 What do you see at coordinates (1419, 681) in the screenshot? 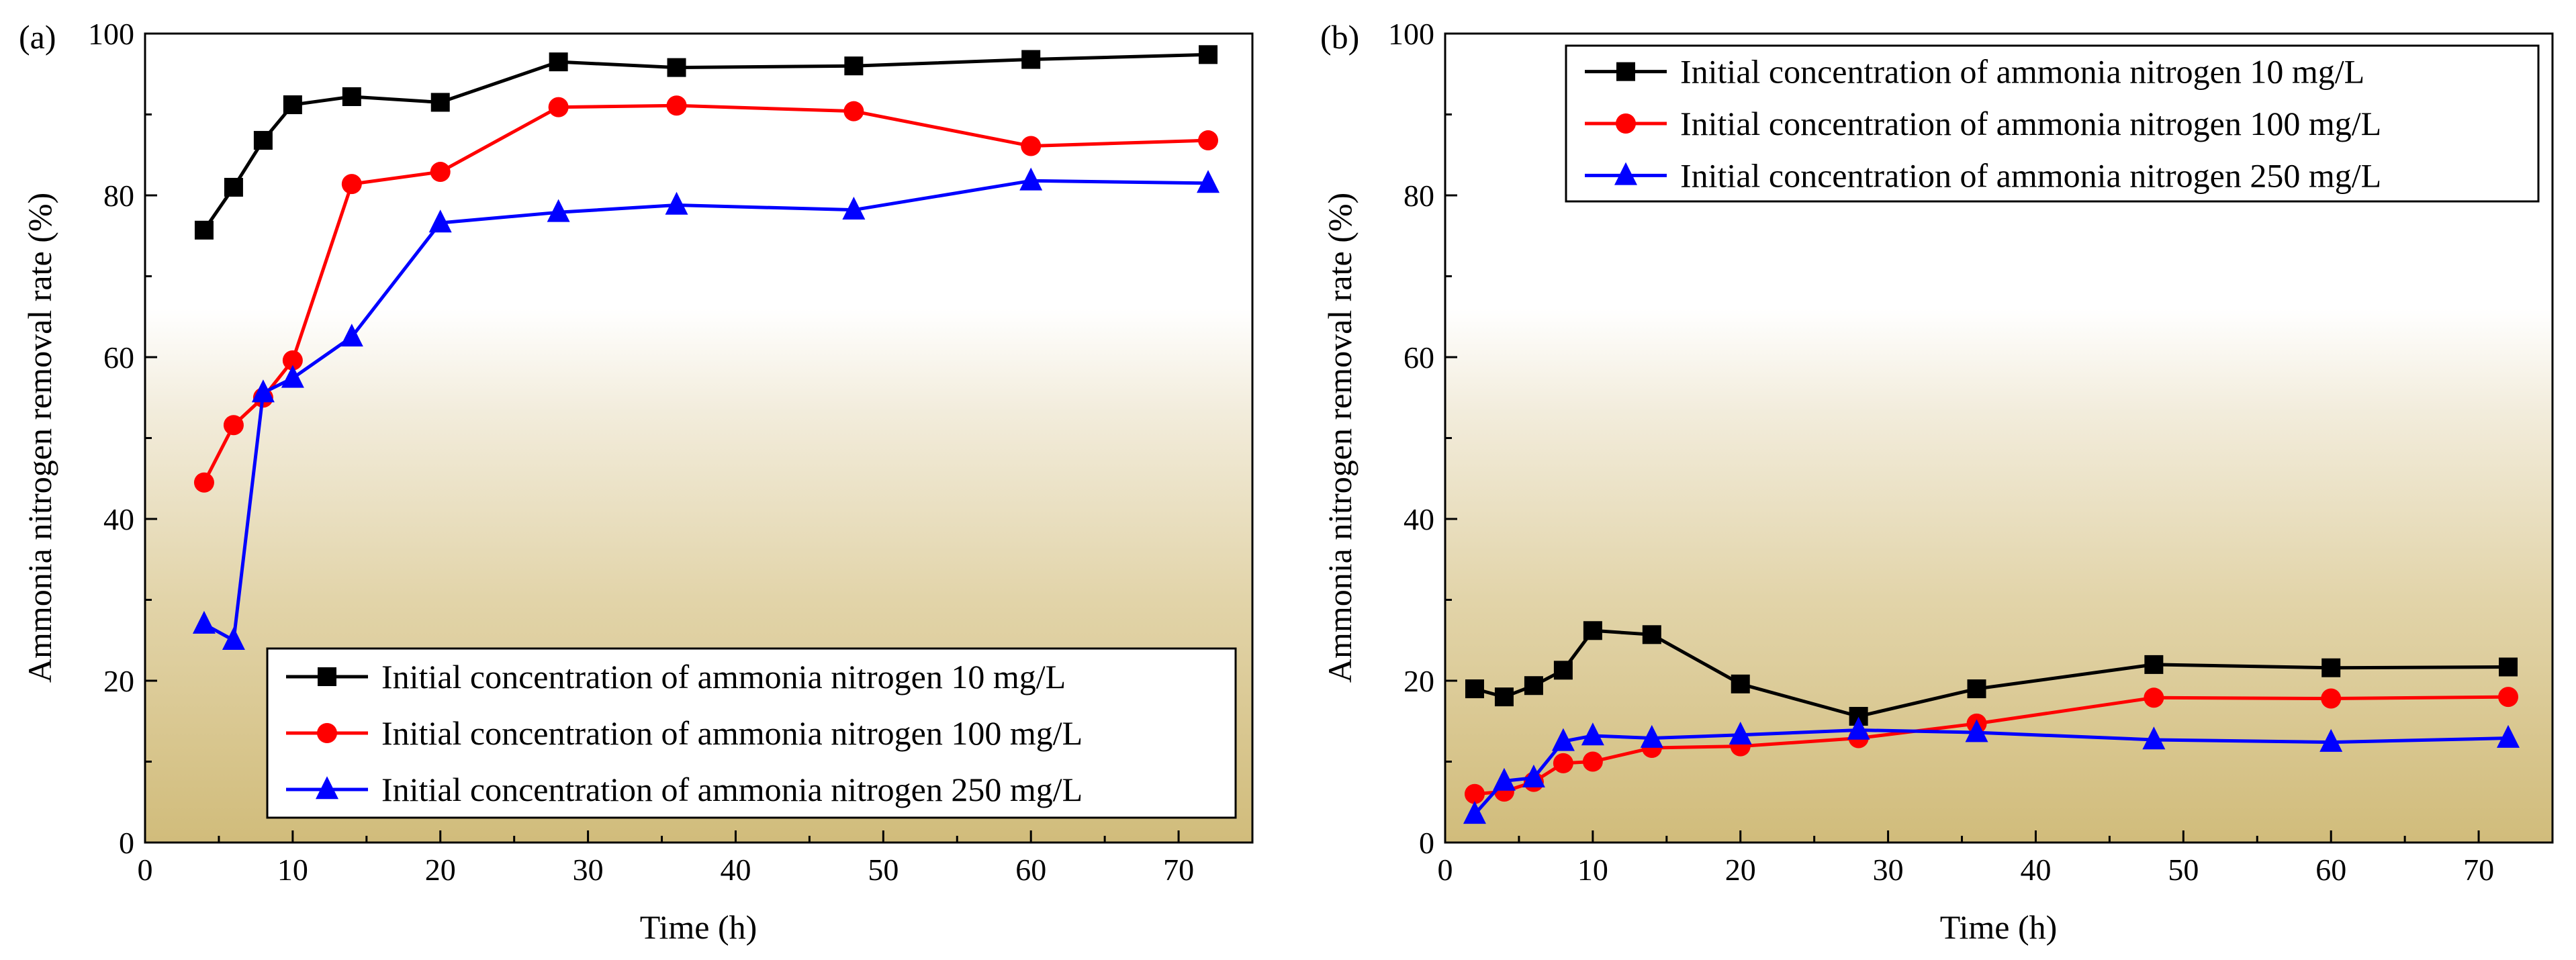
I see `y-tick-label: 20` at bounding box center [1419, 681].